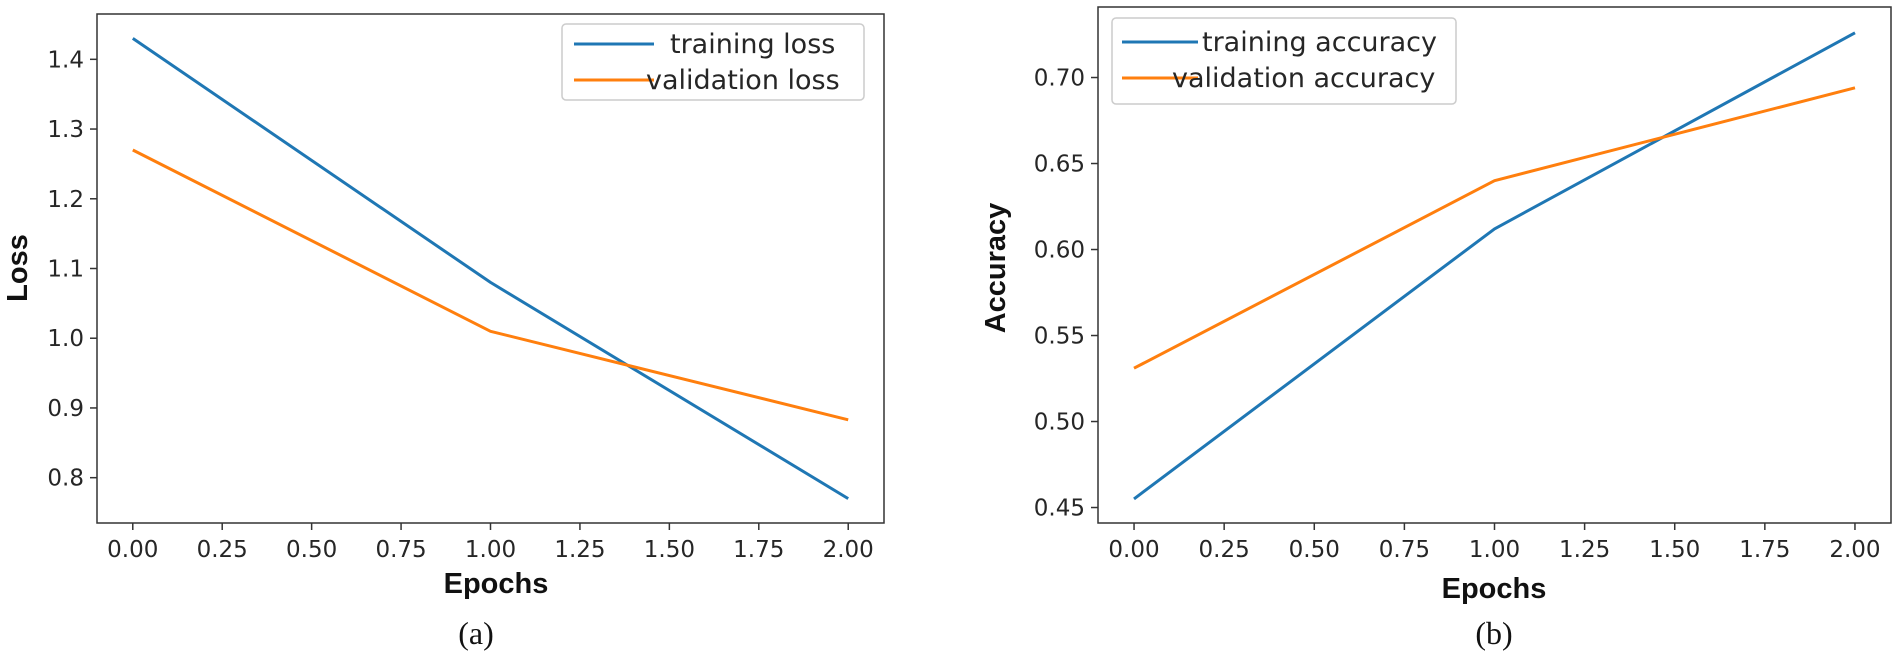 The height and width of the screenshot is (651, 1900). What do you see at coordinates (65, 479) in the screenshot?
I see `loss-y-tick-label: 0.8` at bounding box center [65, 479].